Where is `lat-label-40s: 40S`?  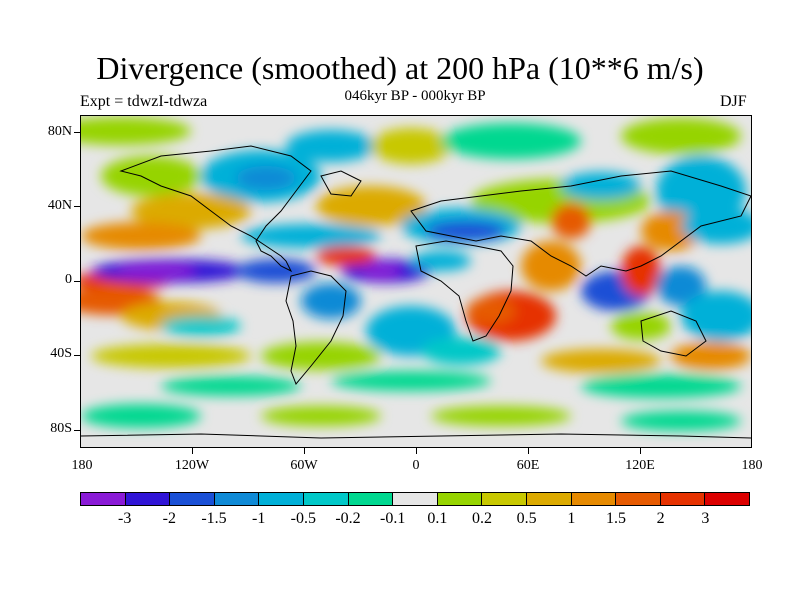 lat-label-40s: 40S is located at coordinates (61, 353).